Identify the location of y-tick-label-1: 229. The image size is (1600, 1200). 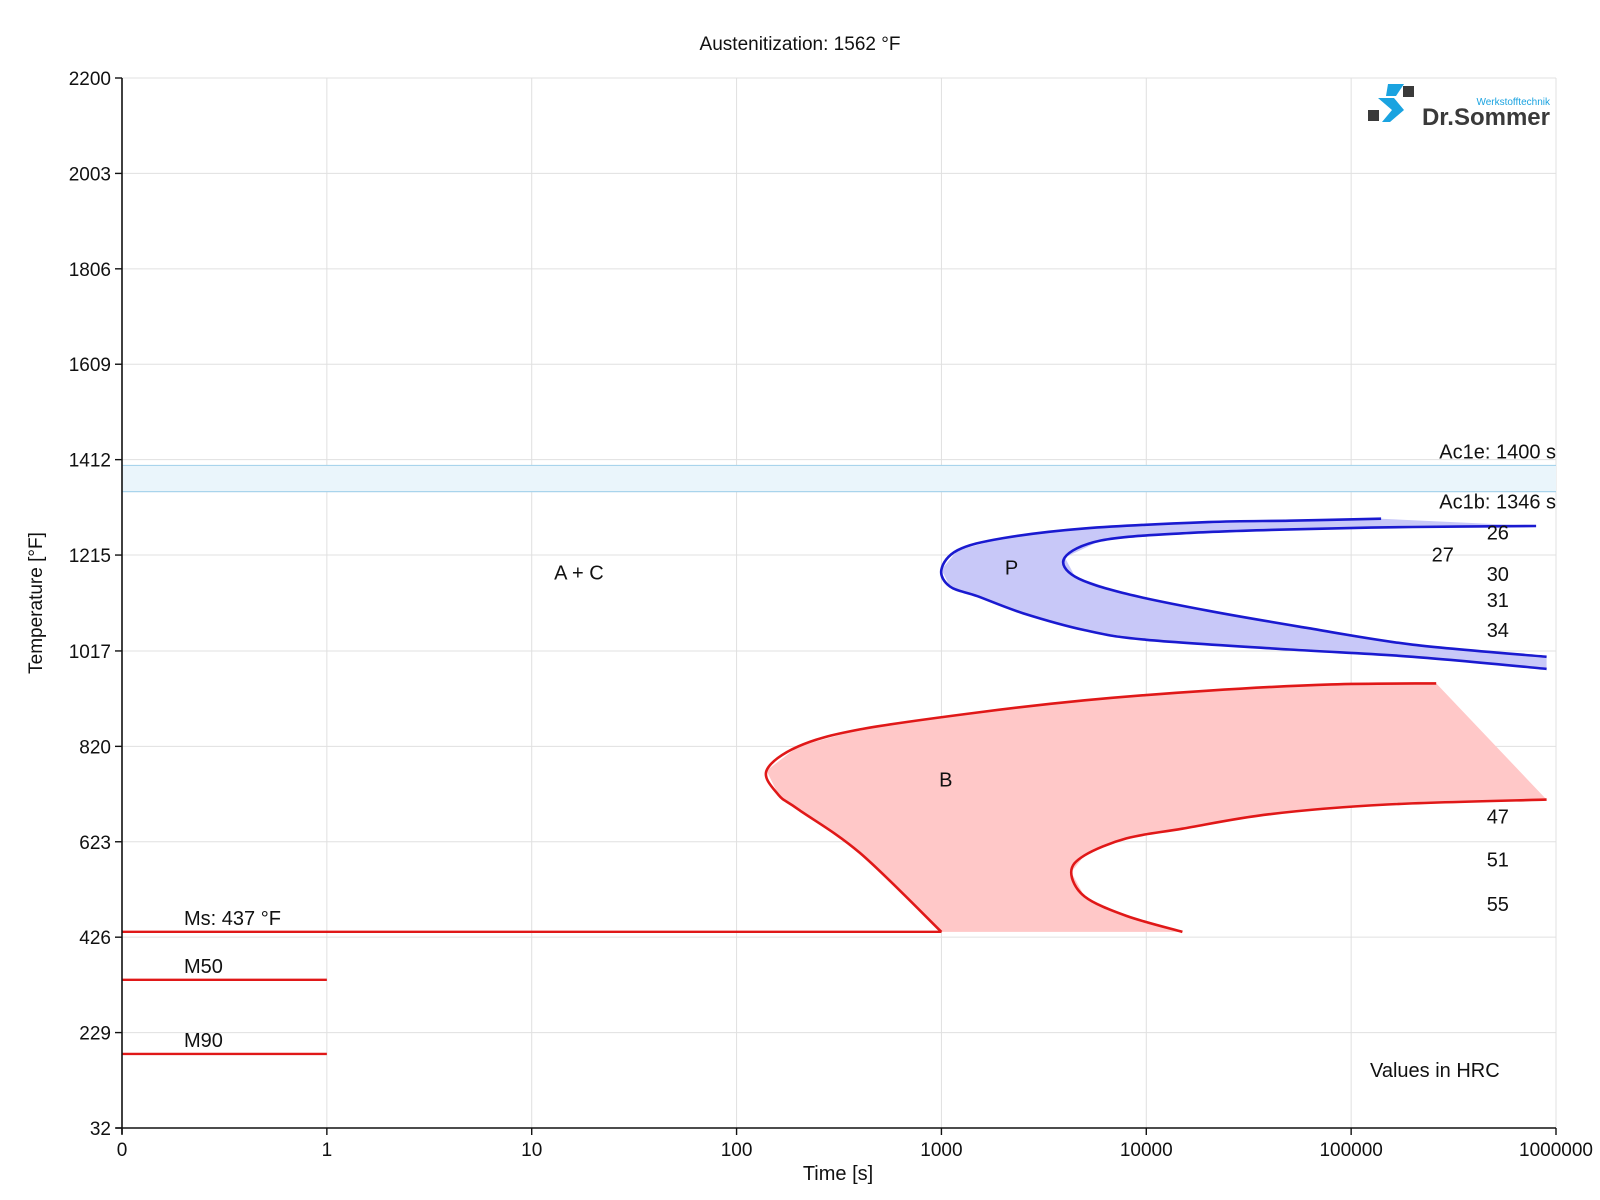
(95, 1034).